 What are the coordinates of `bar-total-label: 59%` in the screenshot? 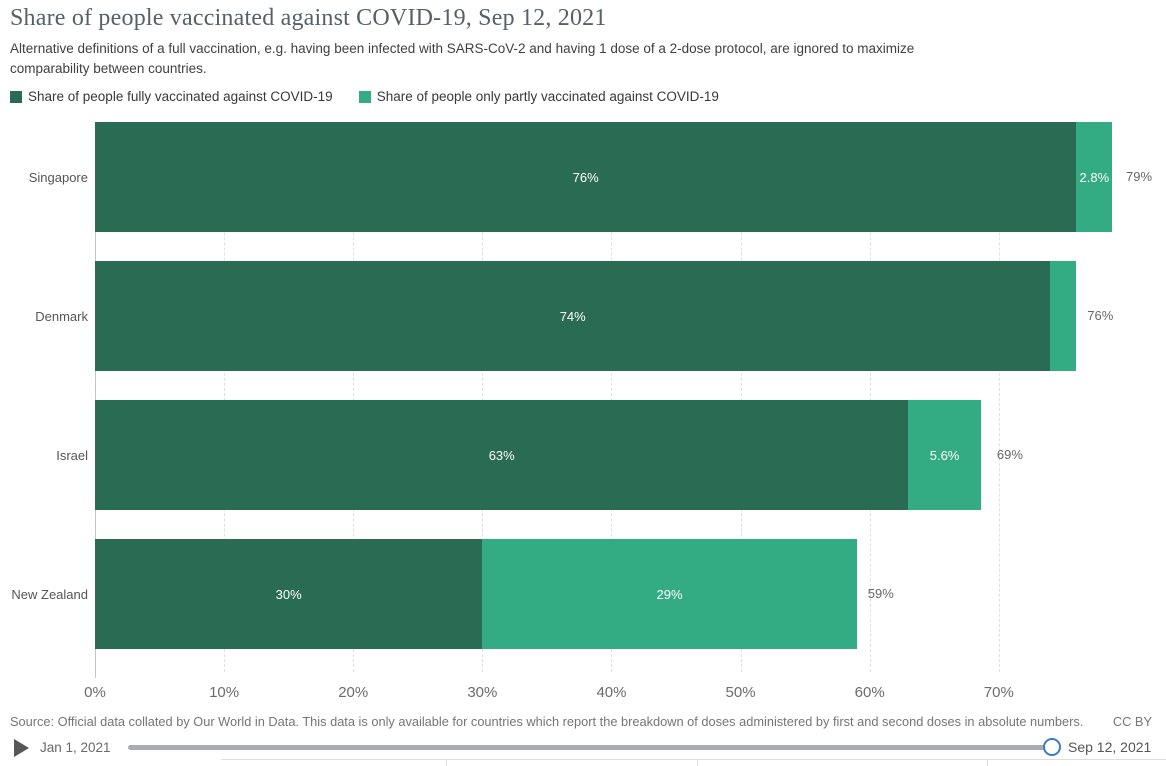 It's located at (880, 593).